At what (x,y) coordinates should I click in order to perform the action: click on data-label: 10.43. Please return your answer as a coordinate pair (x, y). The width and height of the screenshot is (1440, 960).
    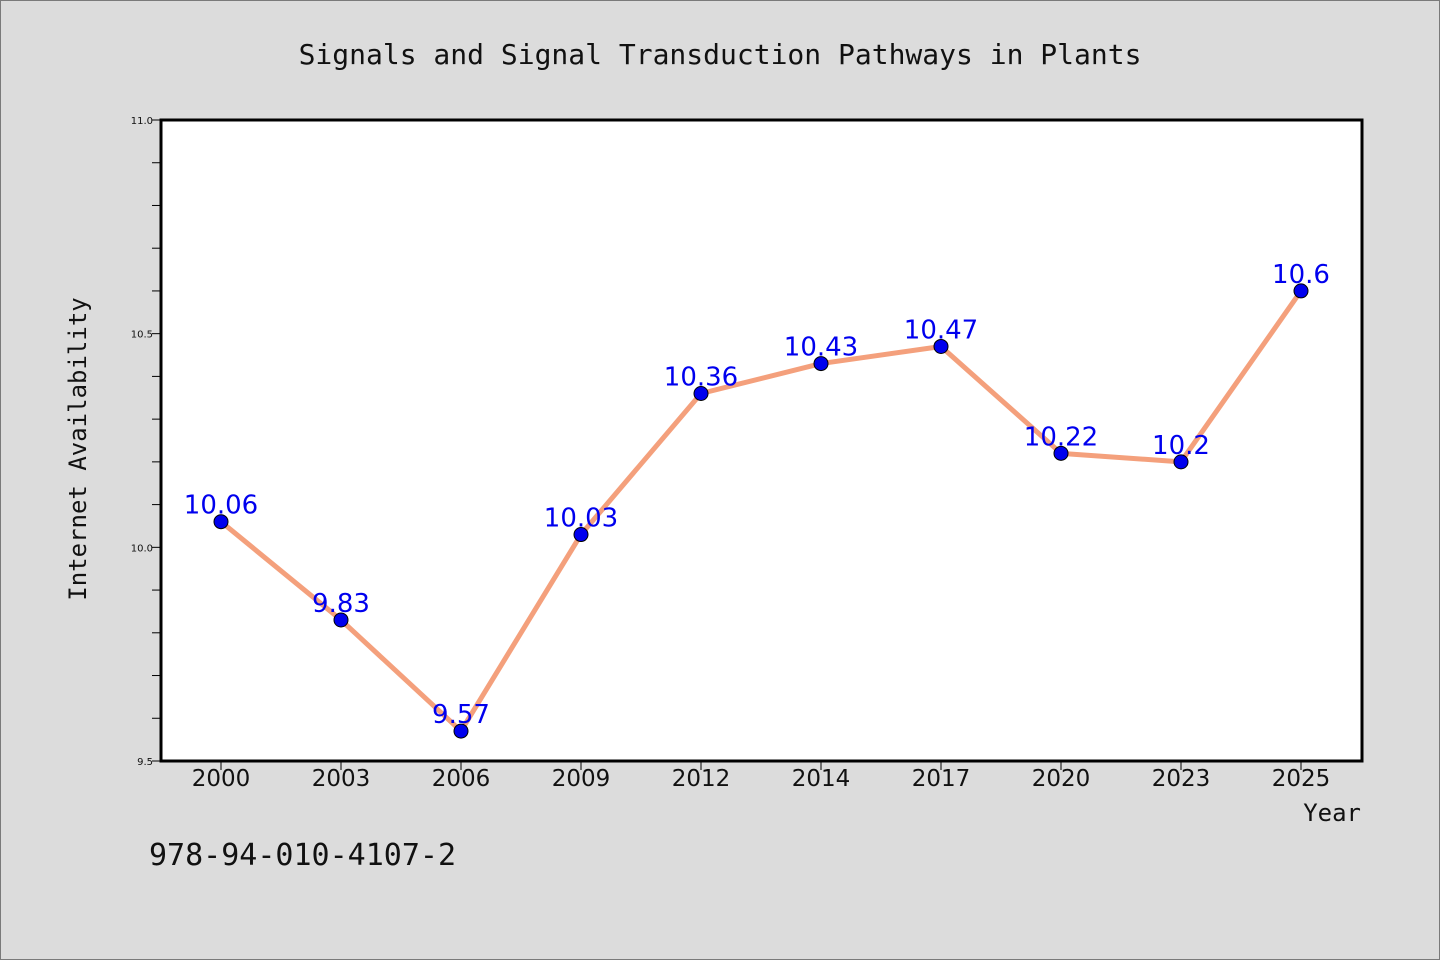
    Looking at the image, I should click on (821, 348).